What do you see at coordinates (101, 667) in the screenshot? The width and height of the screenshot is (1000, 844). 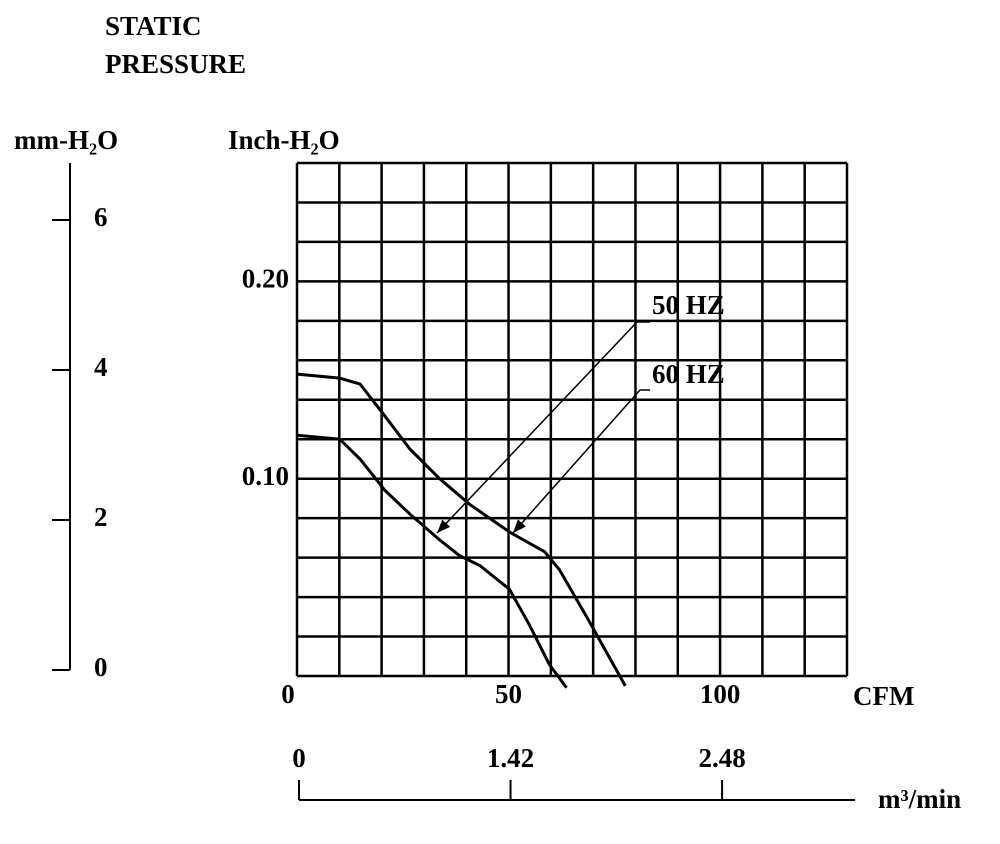 I see `y2-tick-label: 0` at bounding box center [101, 667].